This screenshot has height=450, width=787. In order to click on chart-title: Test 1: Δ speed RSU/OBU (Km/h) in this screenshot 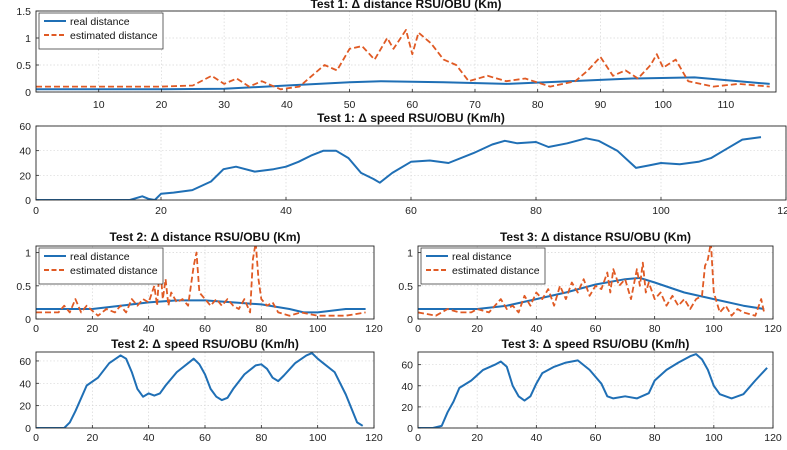, I will do `click(411, 118)`.